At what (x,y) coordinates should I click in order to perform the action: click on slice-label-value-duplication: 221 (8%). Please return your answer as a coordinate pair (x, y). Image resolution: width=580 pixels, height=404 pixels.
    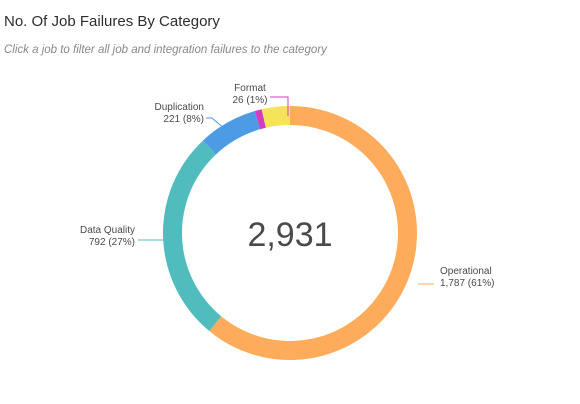
    Looking at the image, I should click on (183, 119).